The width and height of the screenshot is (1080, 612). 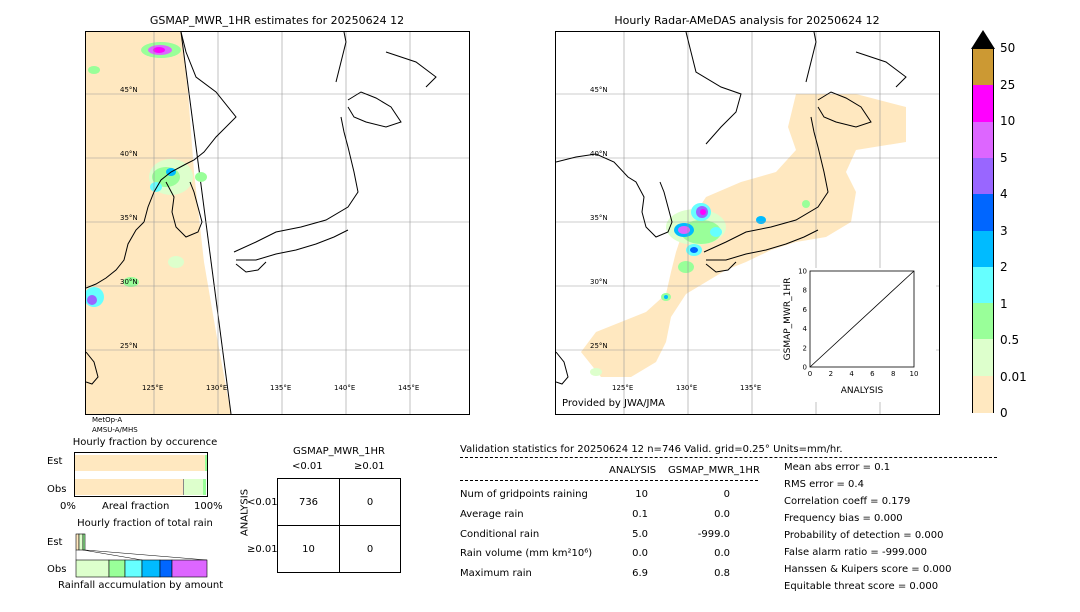 I want to click on score-line: RMS error = 0.4, so click(x=824, y=484).